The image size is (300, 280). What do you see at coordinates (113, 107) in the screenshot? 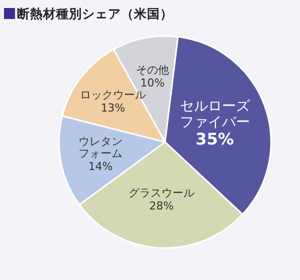
I see `data-label: 13%` at bounding box center [113, 107].